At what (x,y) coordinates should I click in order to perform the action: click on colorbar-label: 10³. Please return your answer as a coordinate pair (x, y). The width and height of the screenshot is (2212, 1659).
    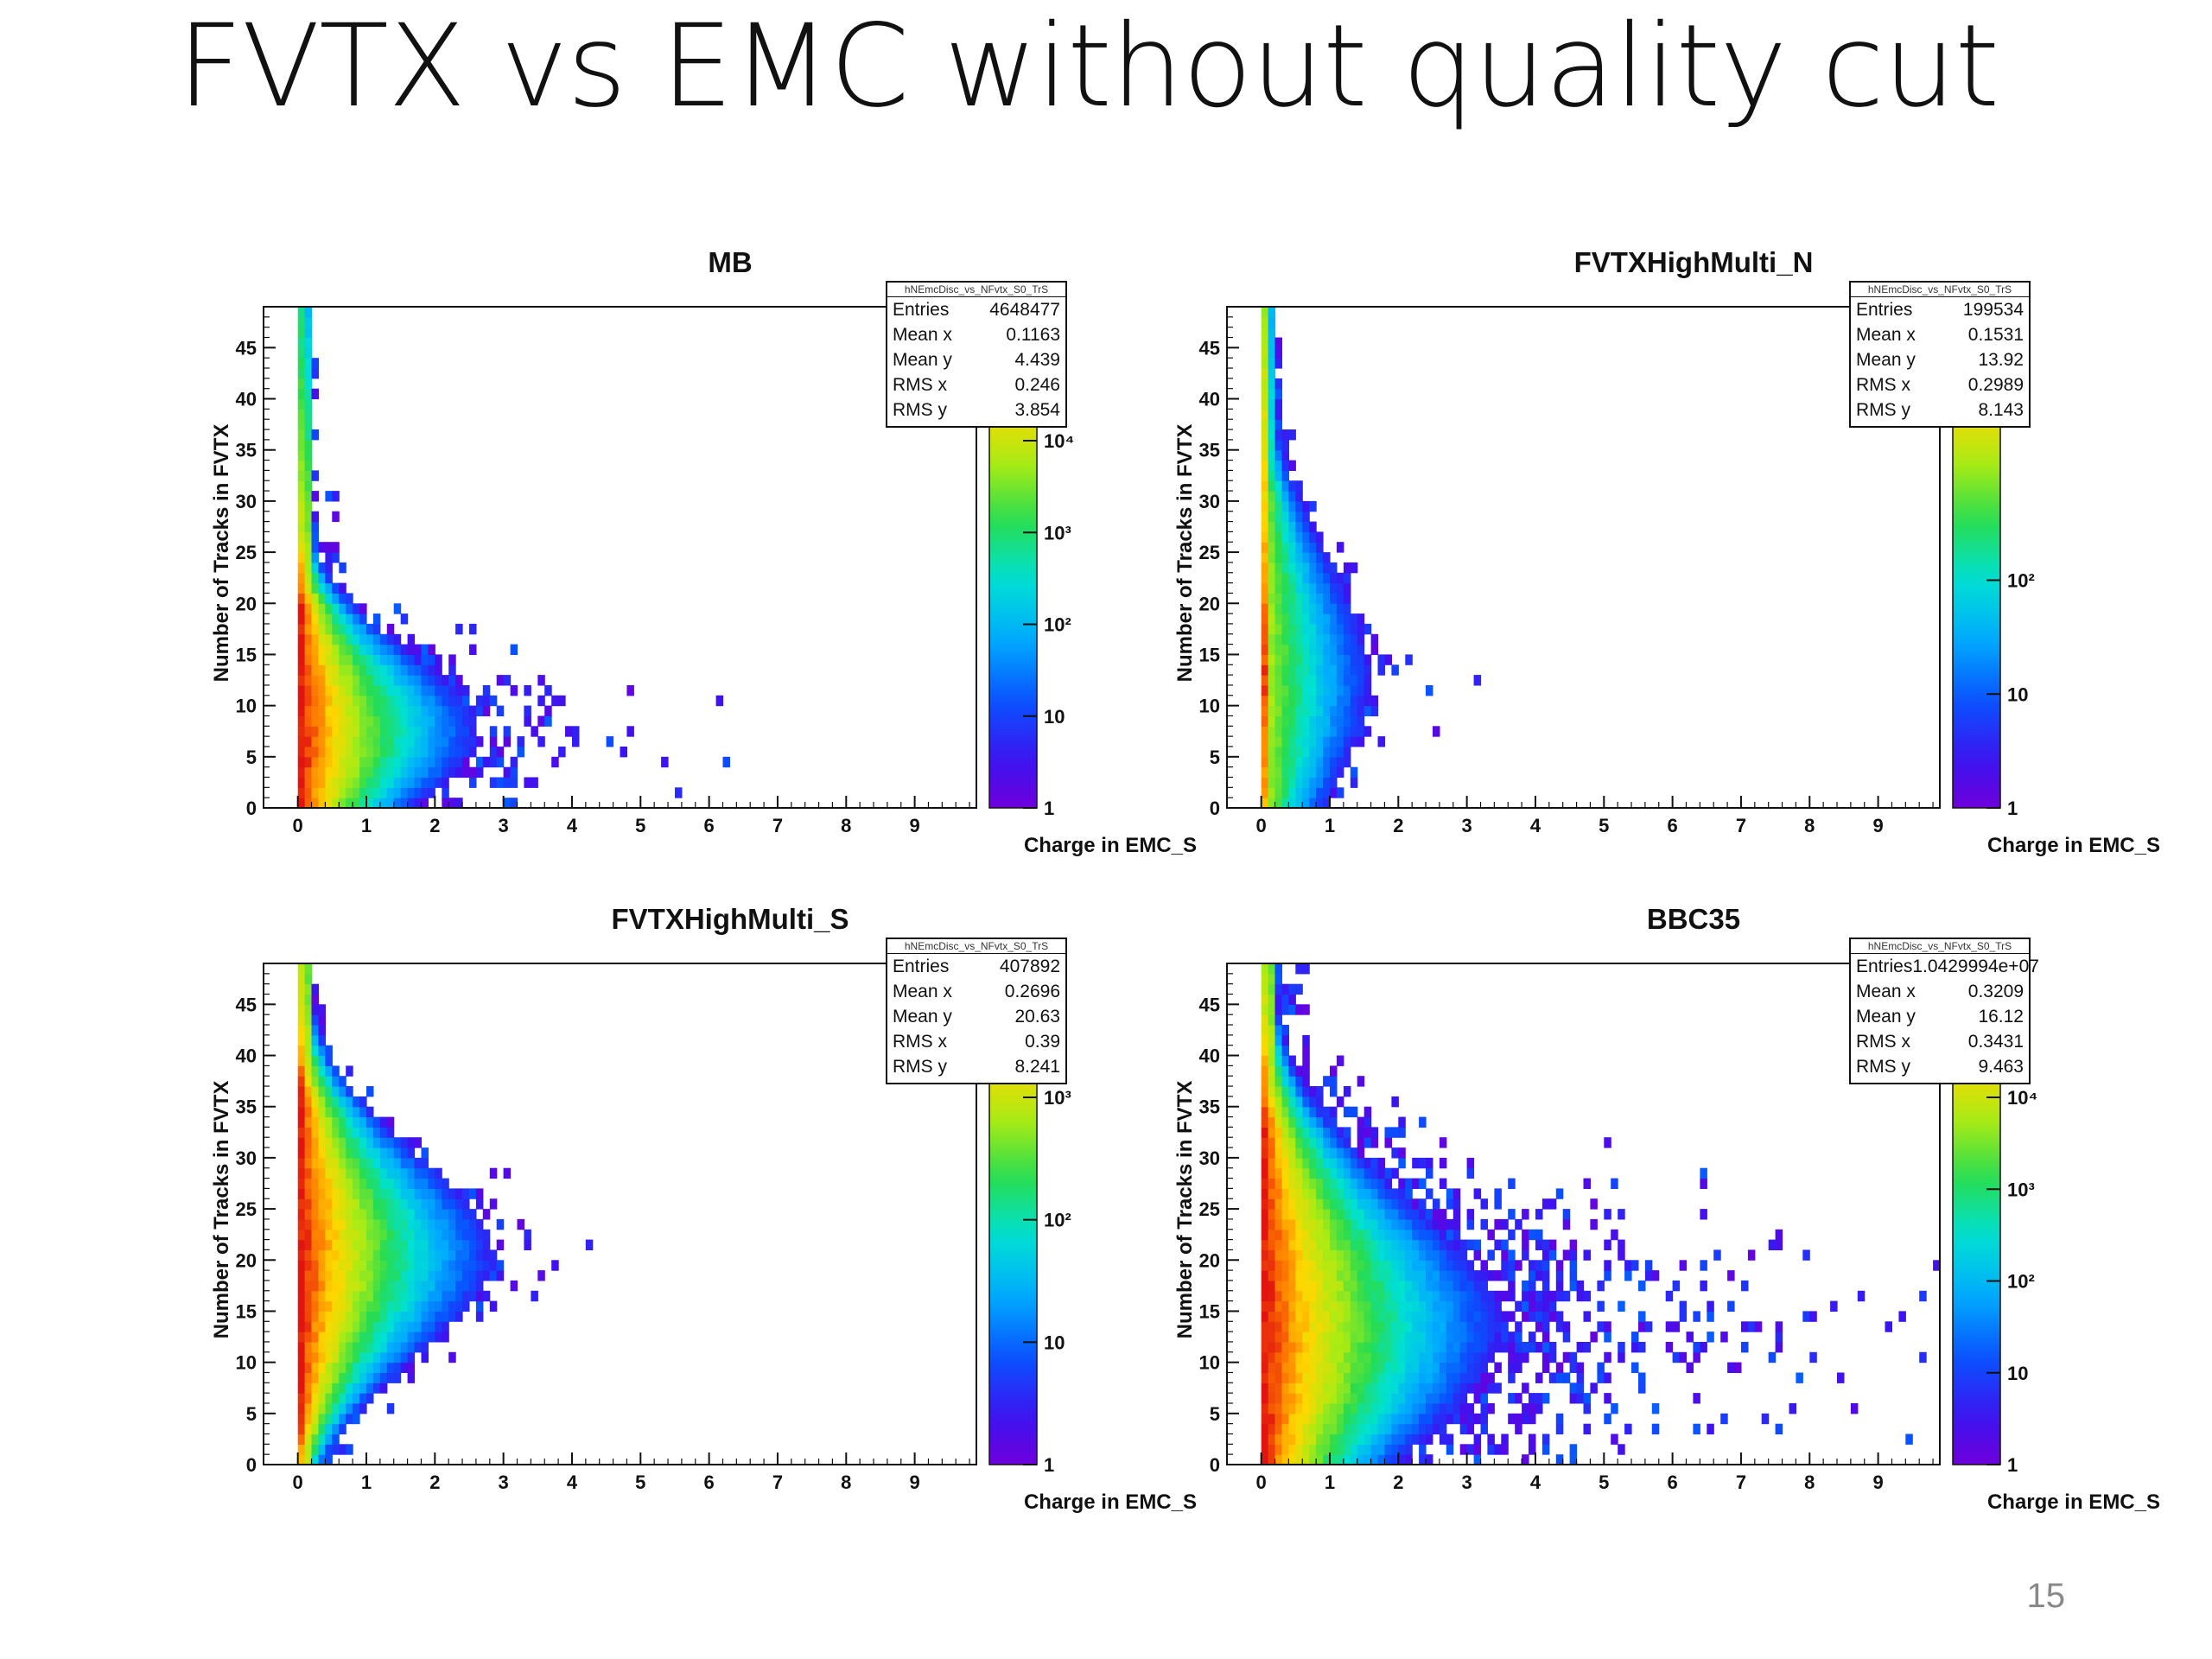
    Looking at the image, I should click on (1057, 532).